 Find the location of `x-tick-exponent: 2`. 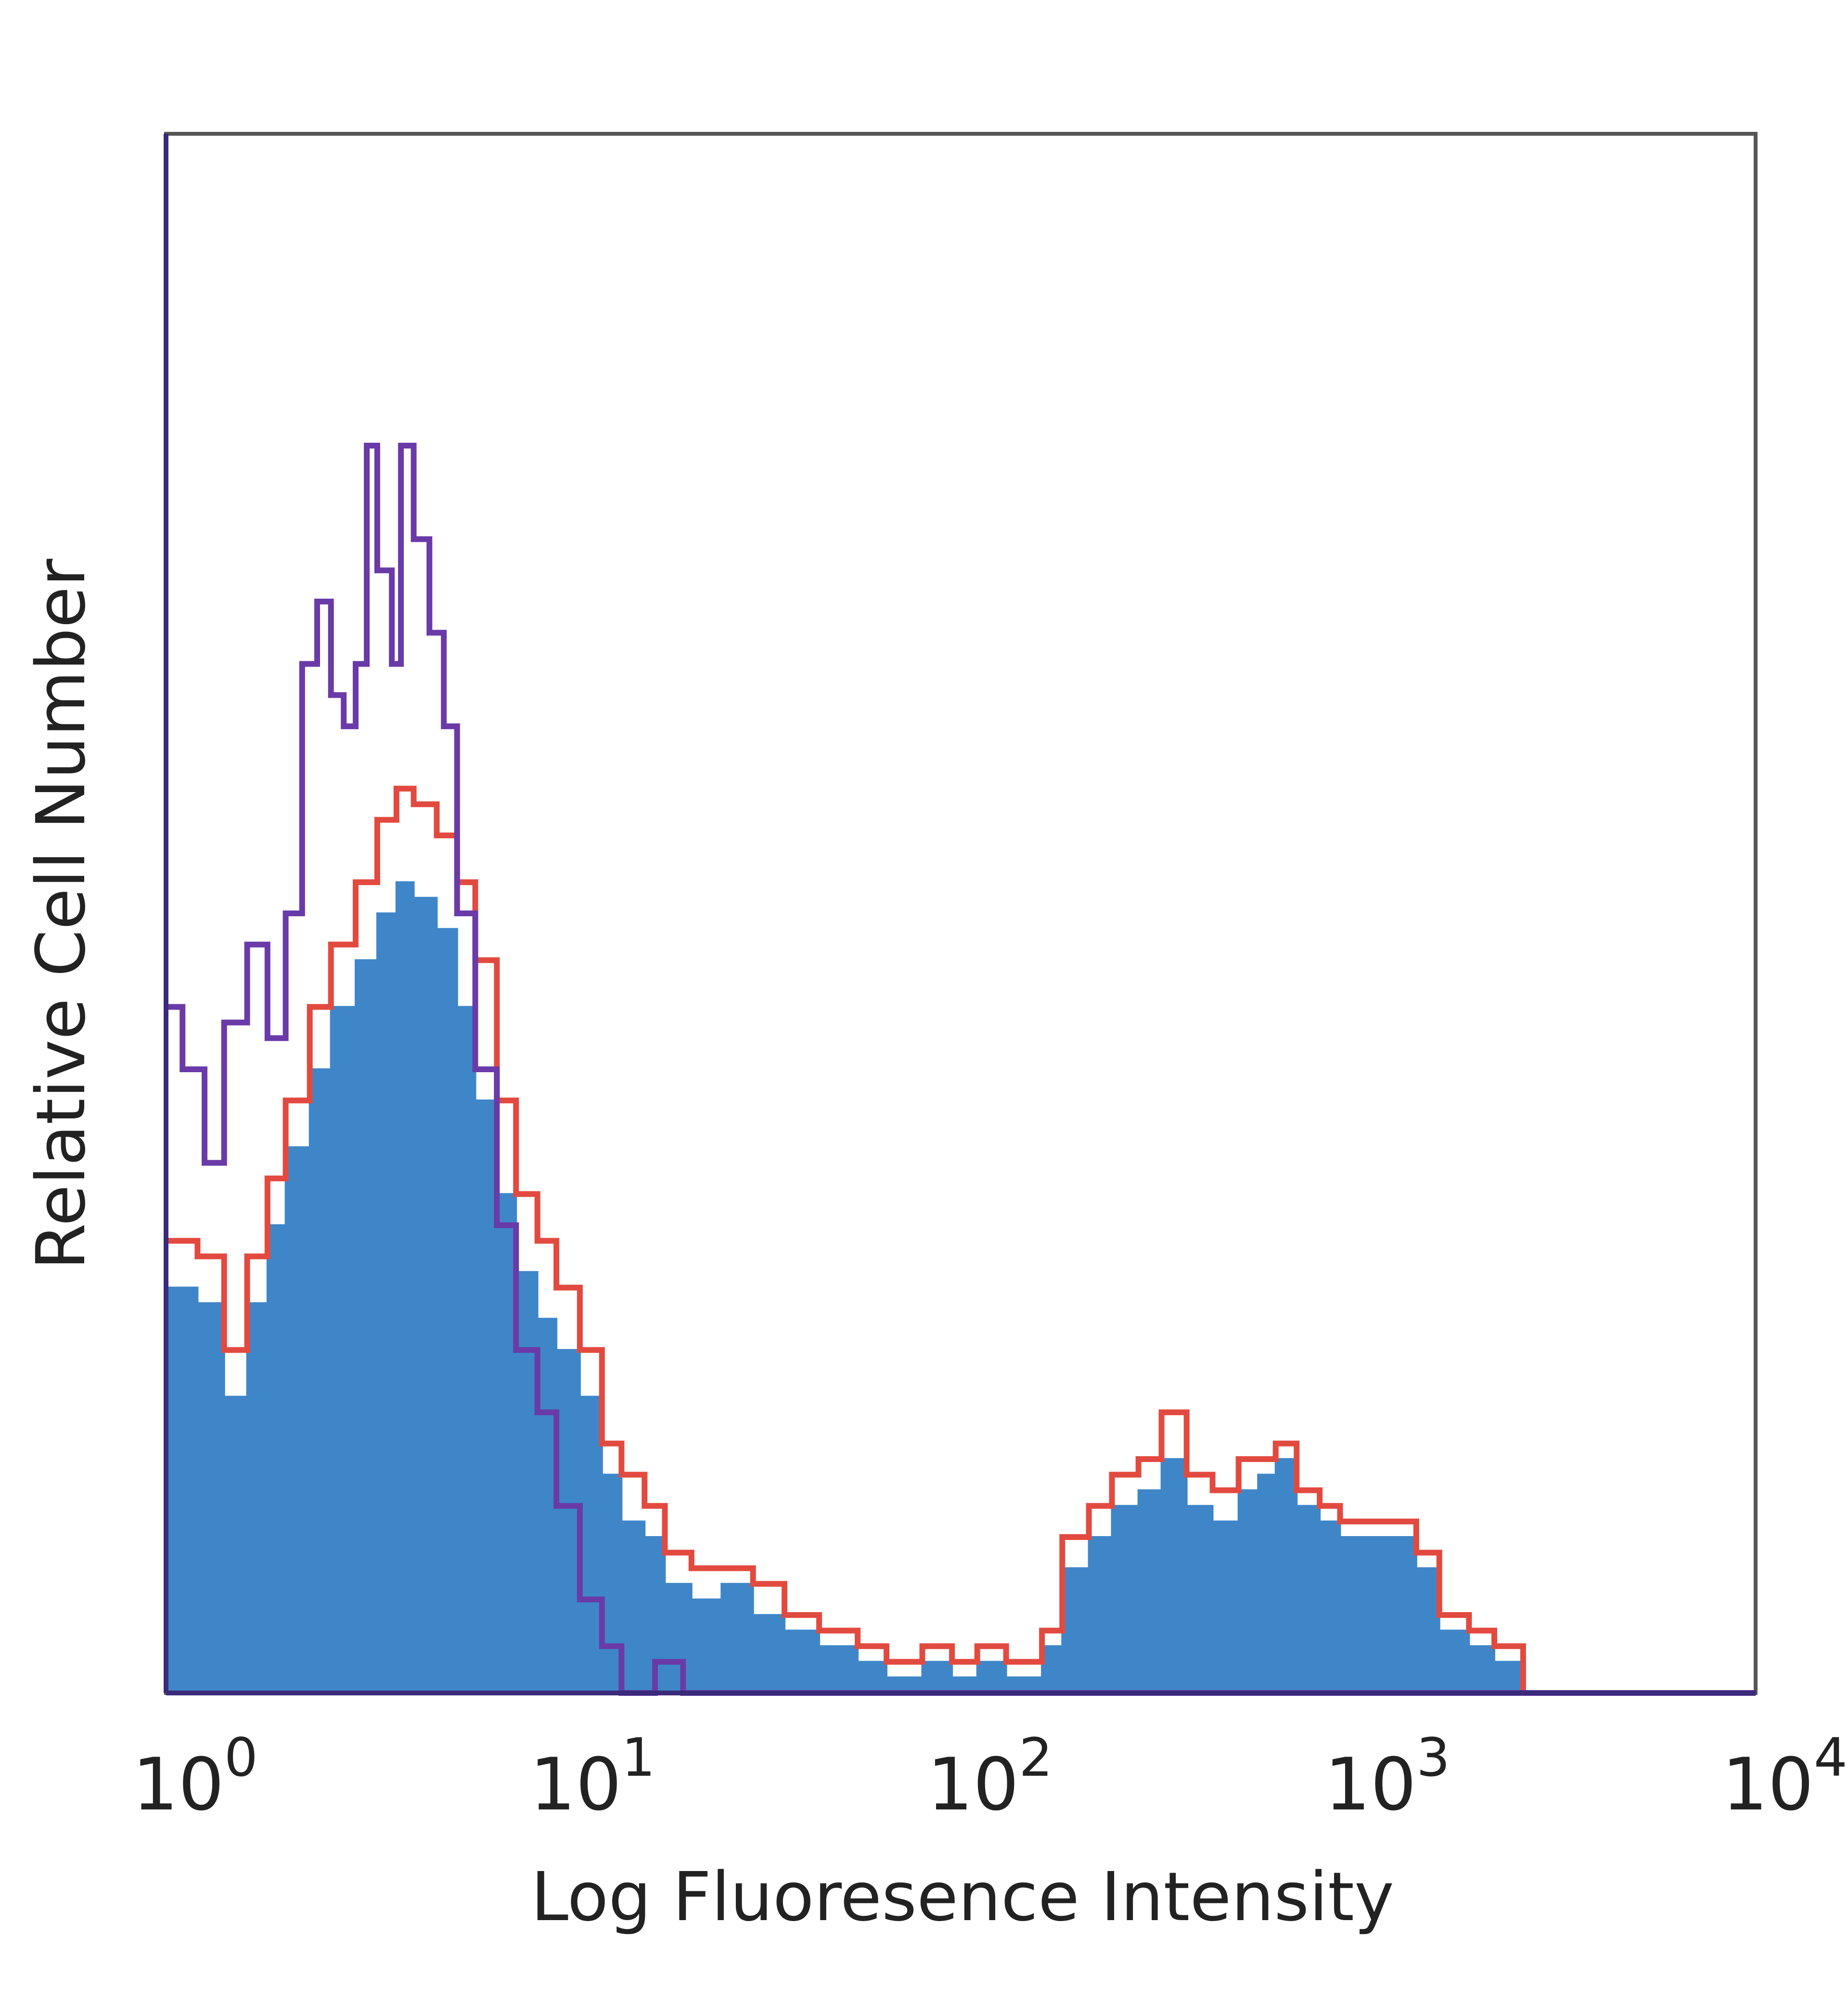

x-tick-exponent: 2 is located at coordinates (1035, 1757).